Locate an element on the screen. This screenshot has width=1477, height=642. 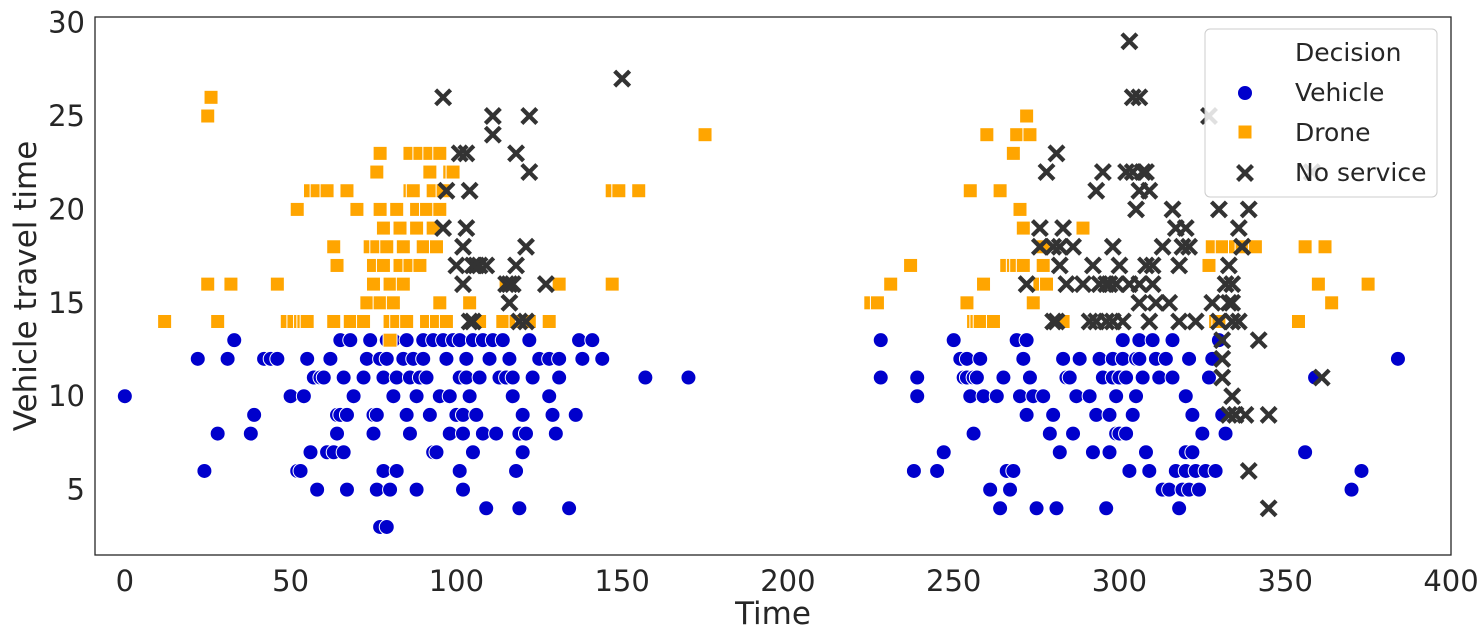
y-tick-label: 20 is located at coordinates (66, 209).